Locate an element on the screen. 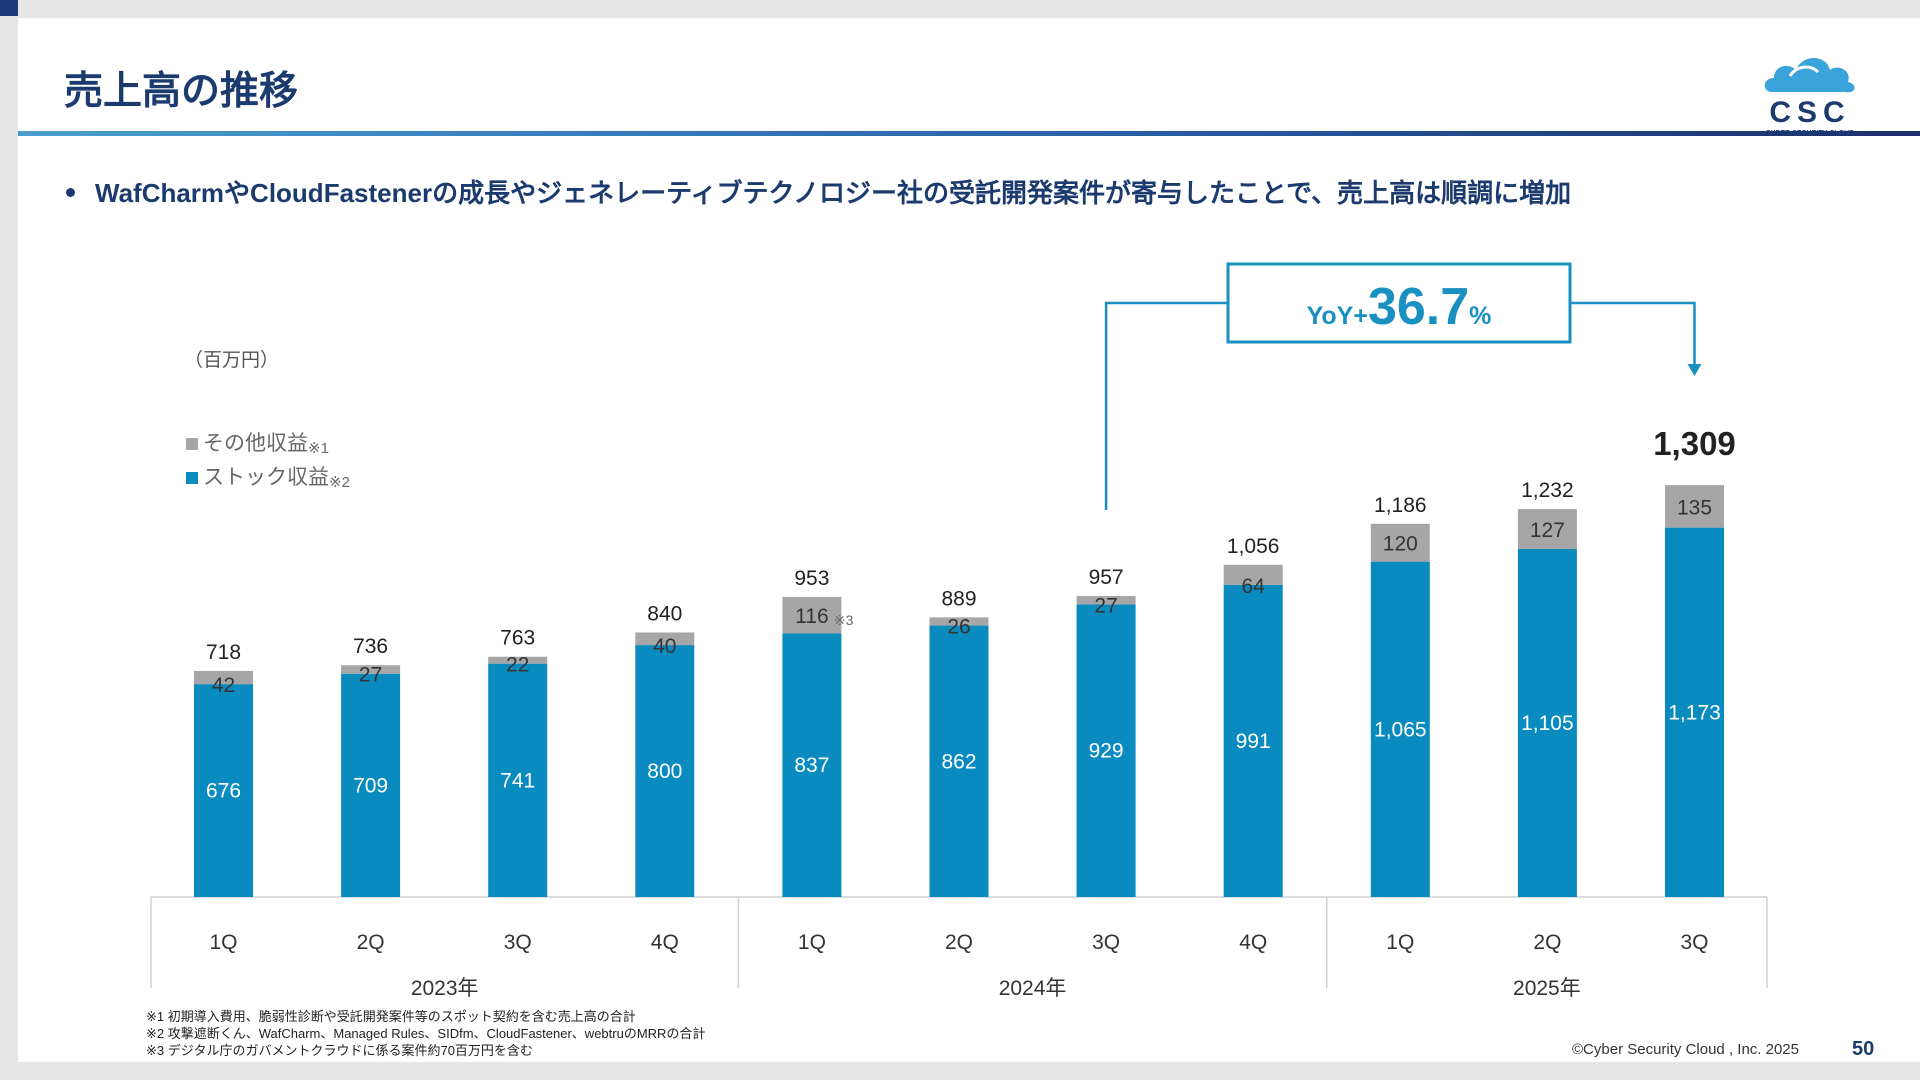 The height and width of the screenshot is (1080, 1920). yoy-value: 36.7 is located at coordinates (1418, 307).